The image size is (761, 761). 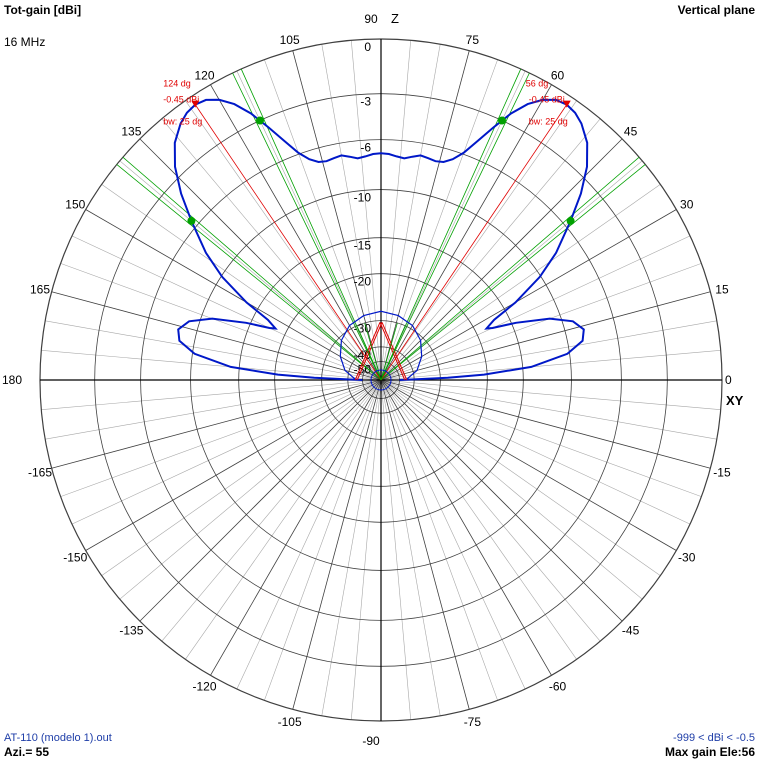 I want to click on pattern-inner-curve, so click(x=381, y=345).